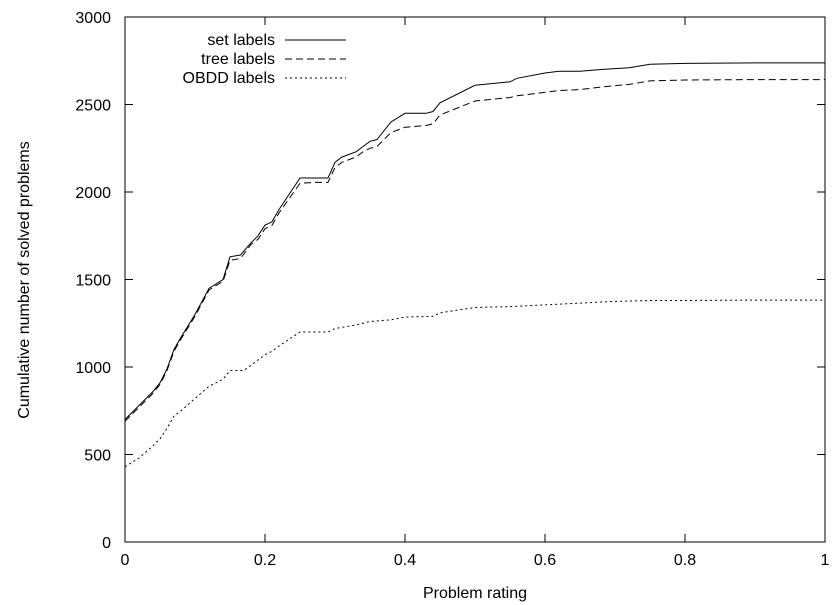 Image resolution: width=832 pixels, height=605 pixels. What do you see at coordinates (229, 78) in the screenshot?
I see `legend-label: OBDD labels` at bounding box center [229, 78].